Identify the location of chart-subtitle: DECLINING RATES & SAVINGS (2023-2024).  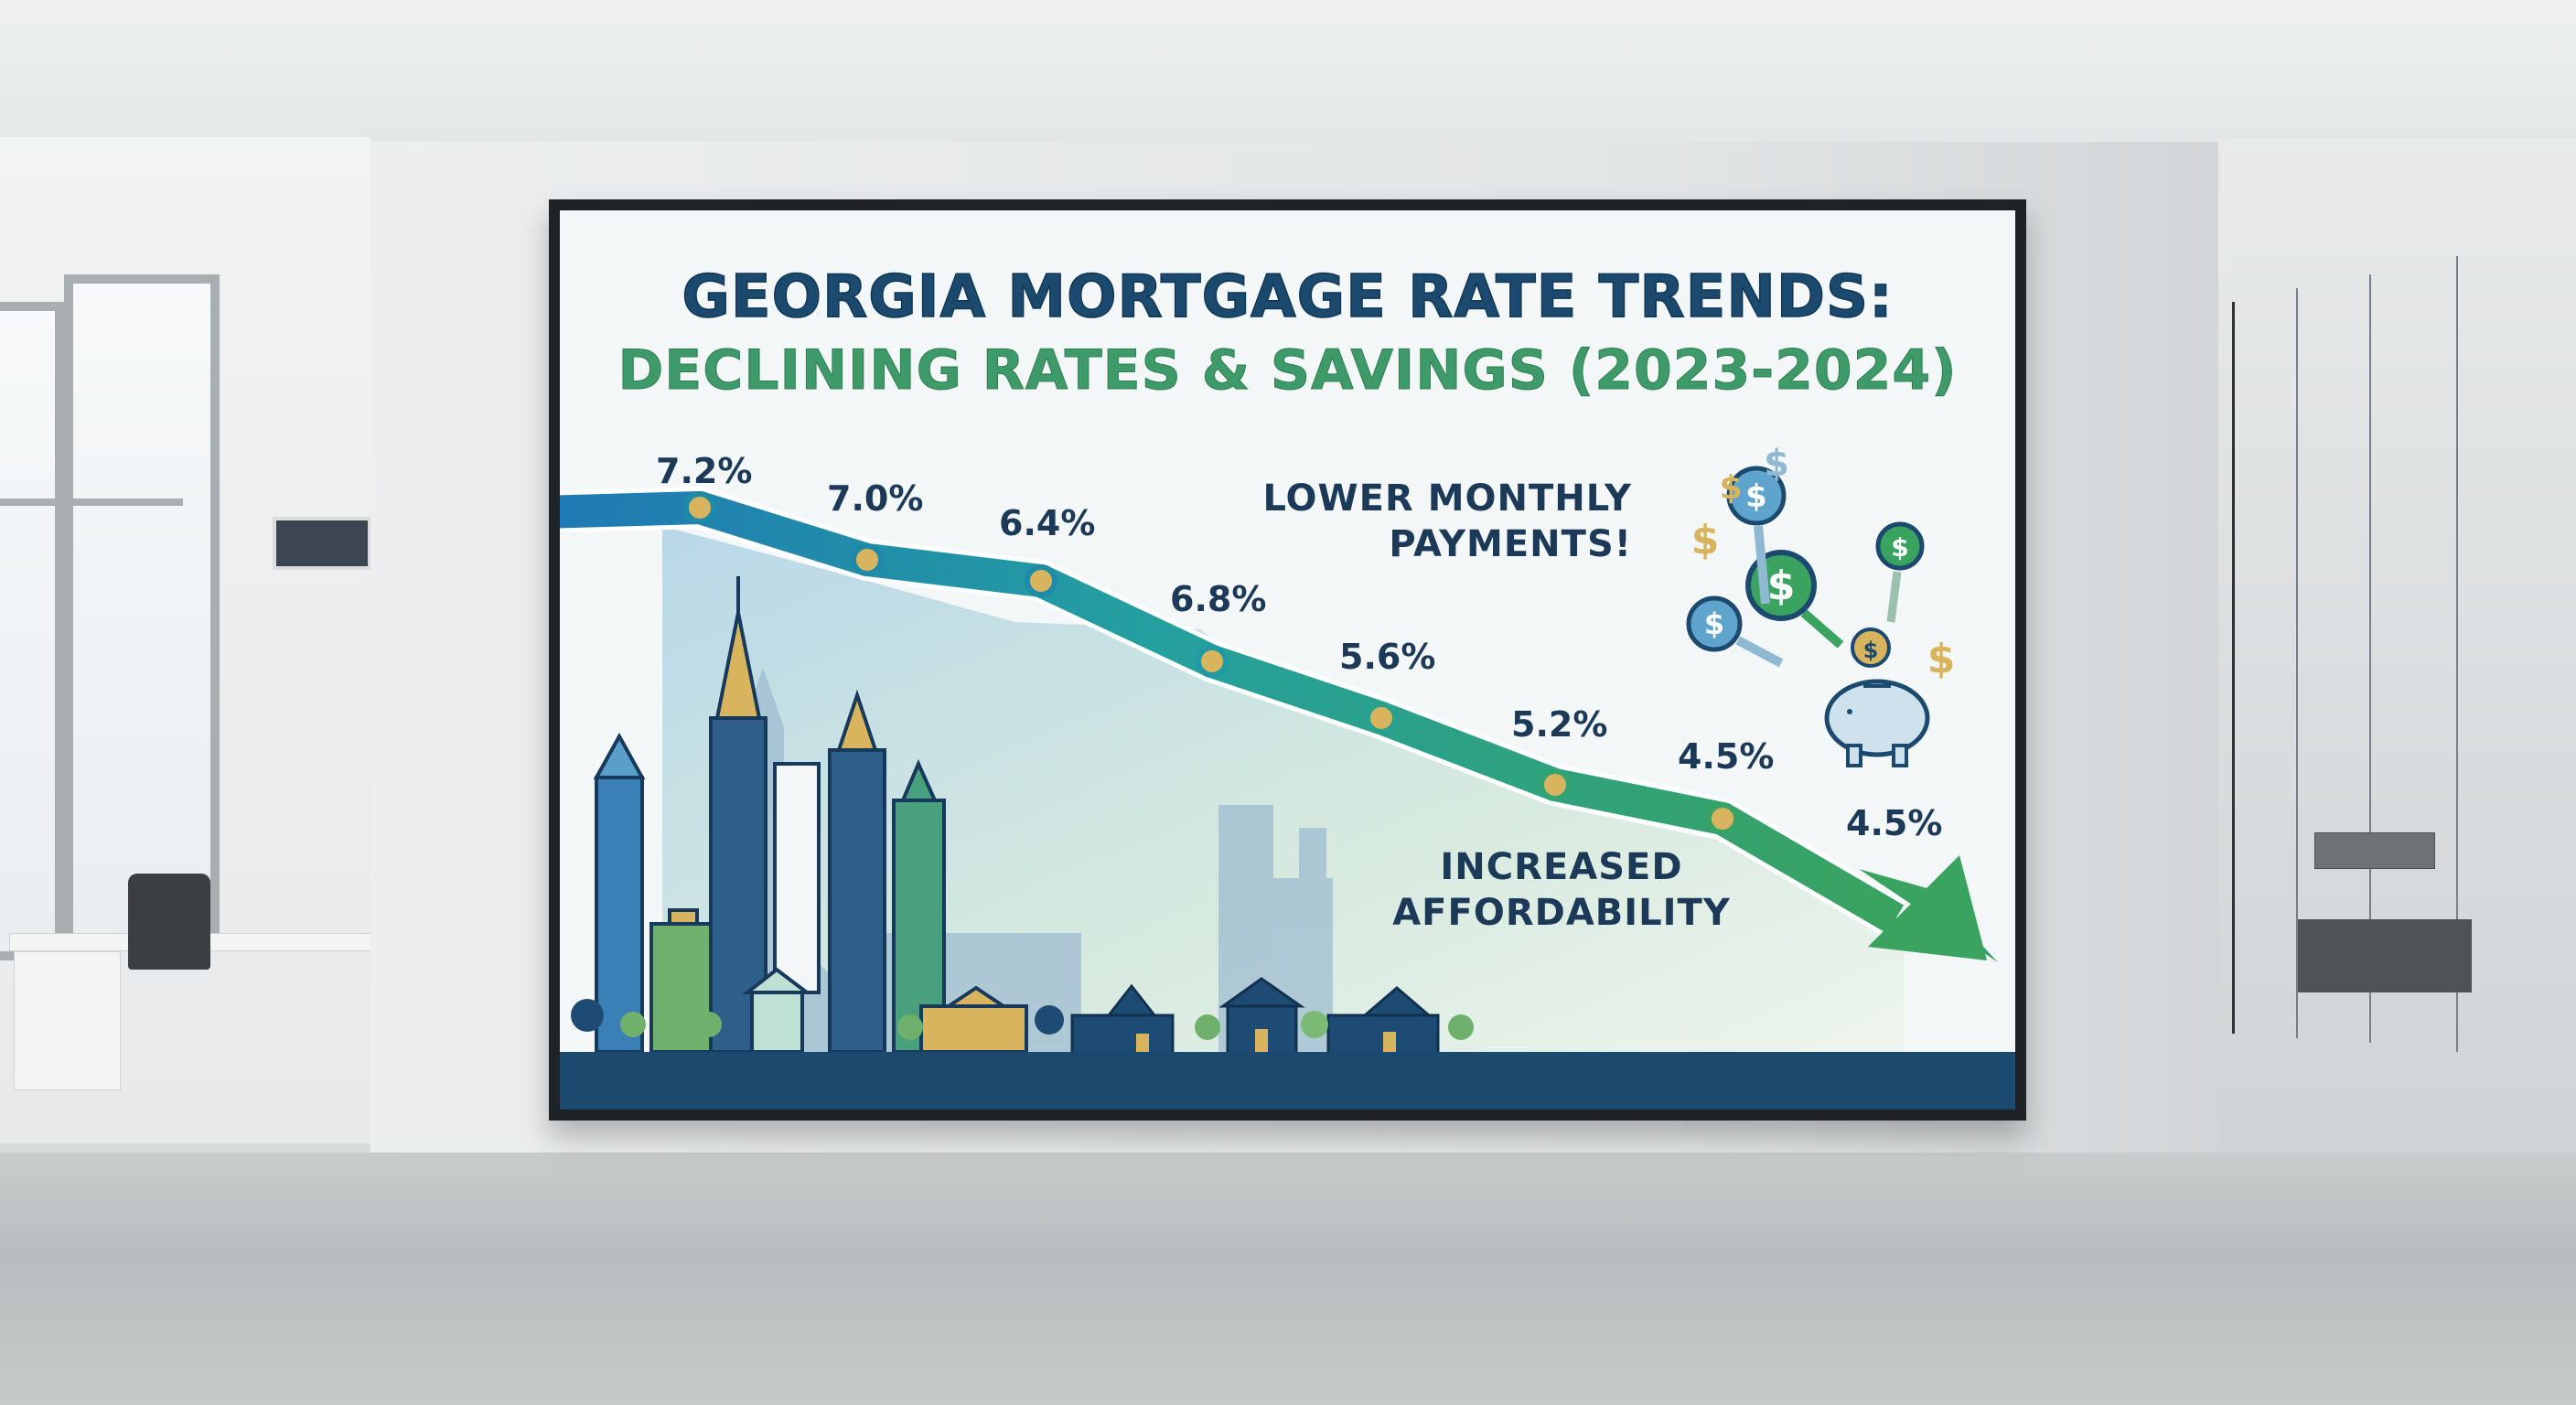
(1288, 370).